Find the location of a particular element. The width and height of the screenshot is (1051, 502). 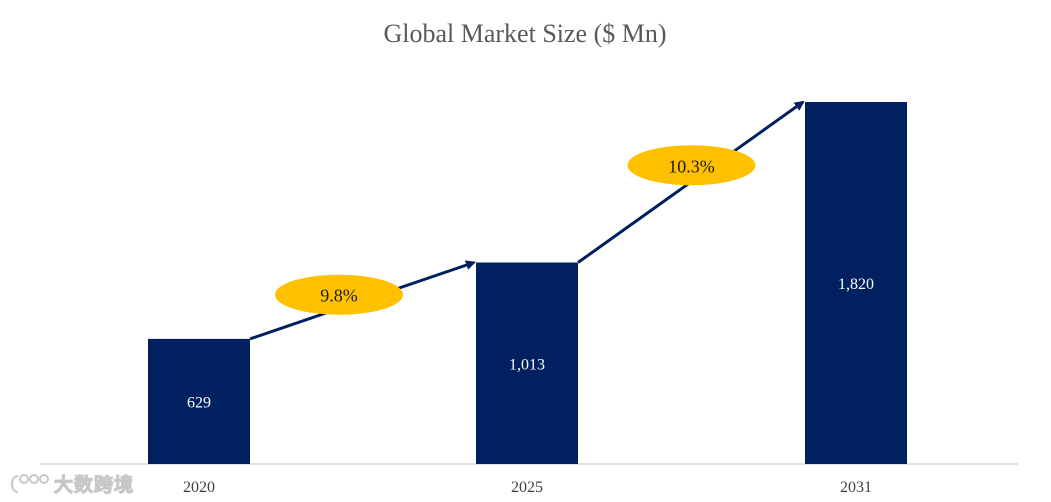

data-label-2020: 629 is located at coordinates (199, 402).